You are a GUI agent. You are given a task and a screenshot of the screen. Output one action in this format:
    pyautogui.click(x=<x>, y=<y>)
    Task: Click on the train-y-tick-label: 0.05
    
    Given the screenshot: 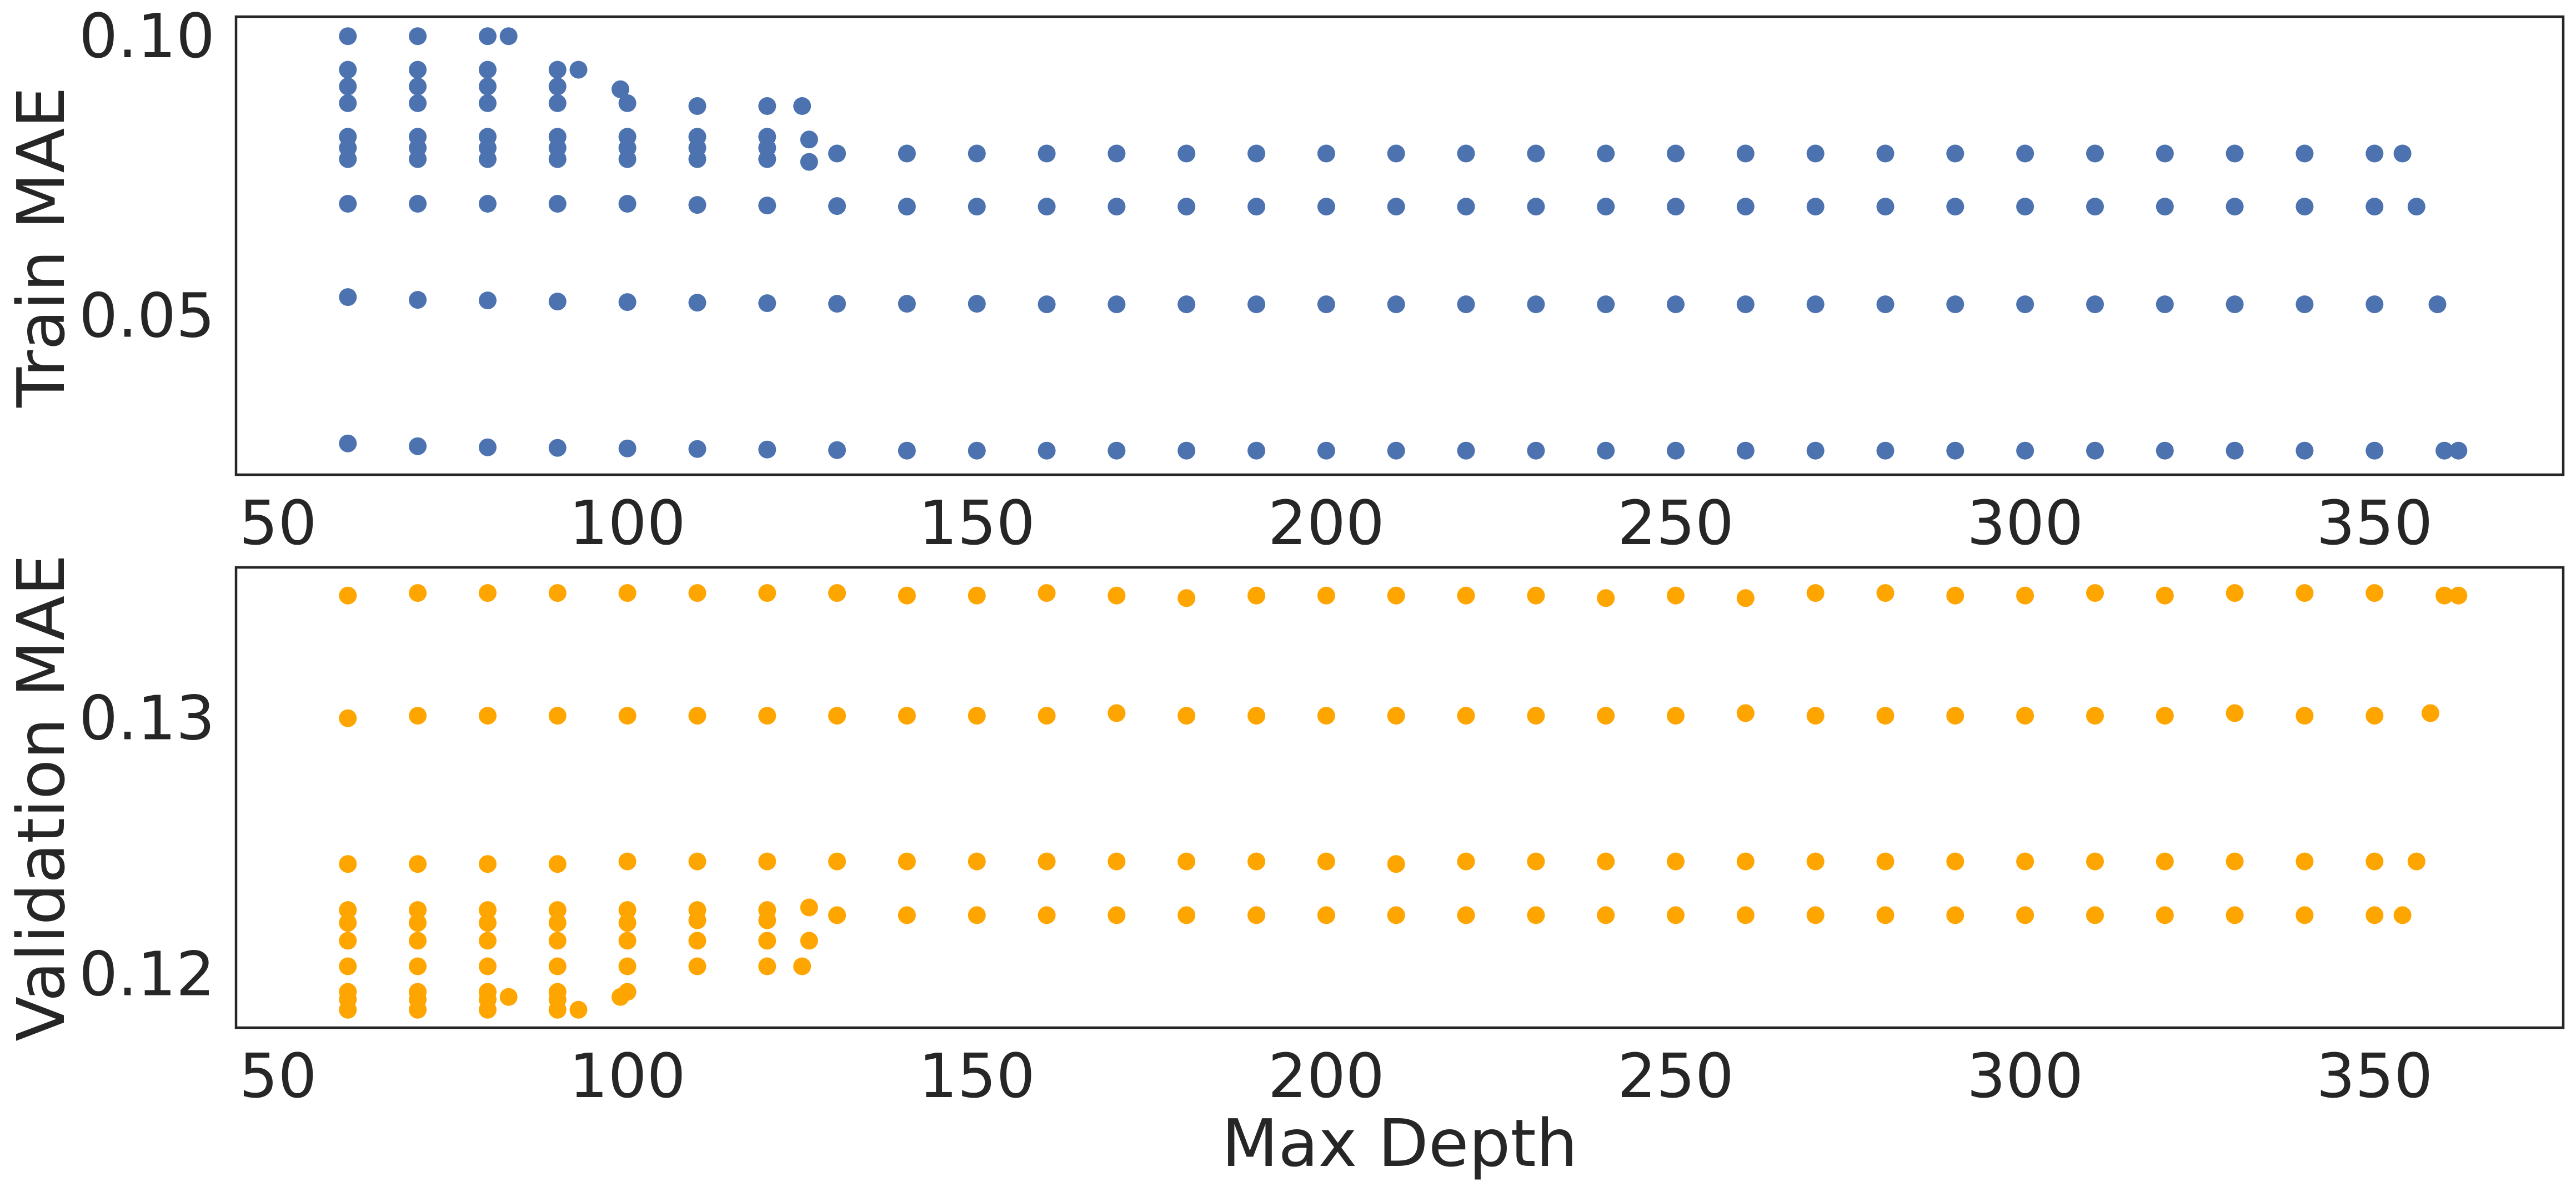 What is the action you would take?
    pyautogui.click(x=147, y=315)
    